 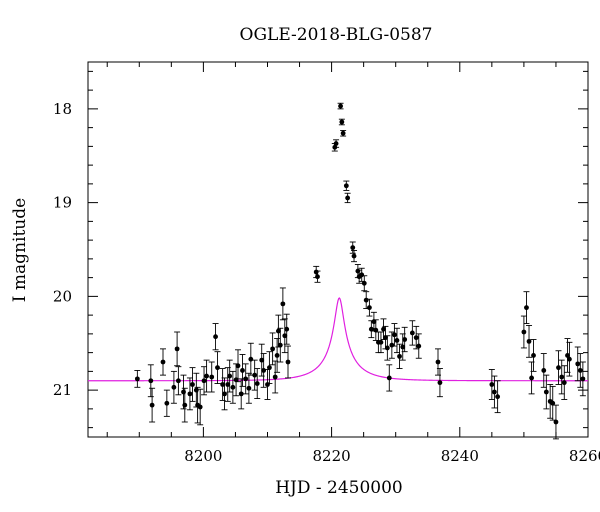 What do you see at coordinates (584, 456) in the screenshot?
I see `x-tick-label: 8260` at bounding box center [584, 456].